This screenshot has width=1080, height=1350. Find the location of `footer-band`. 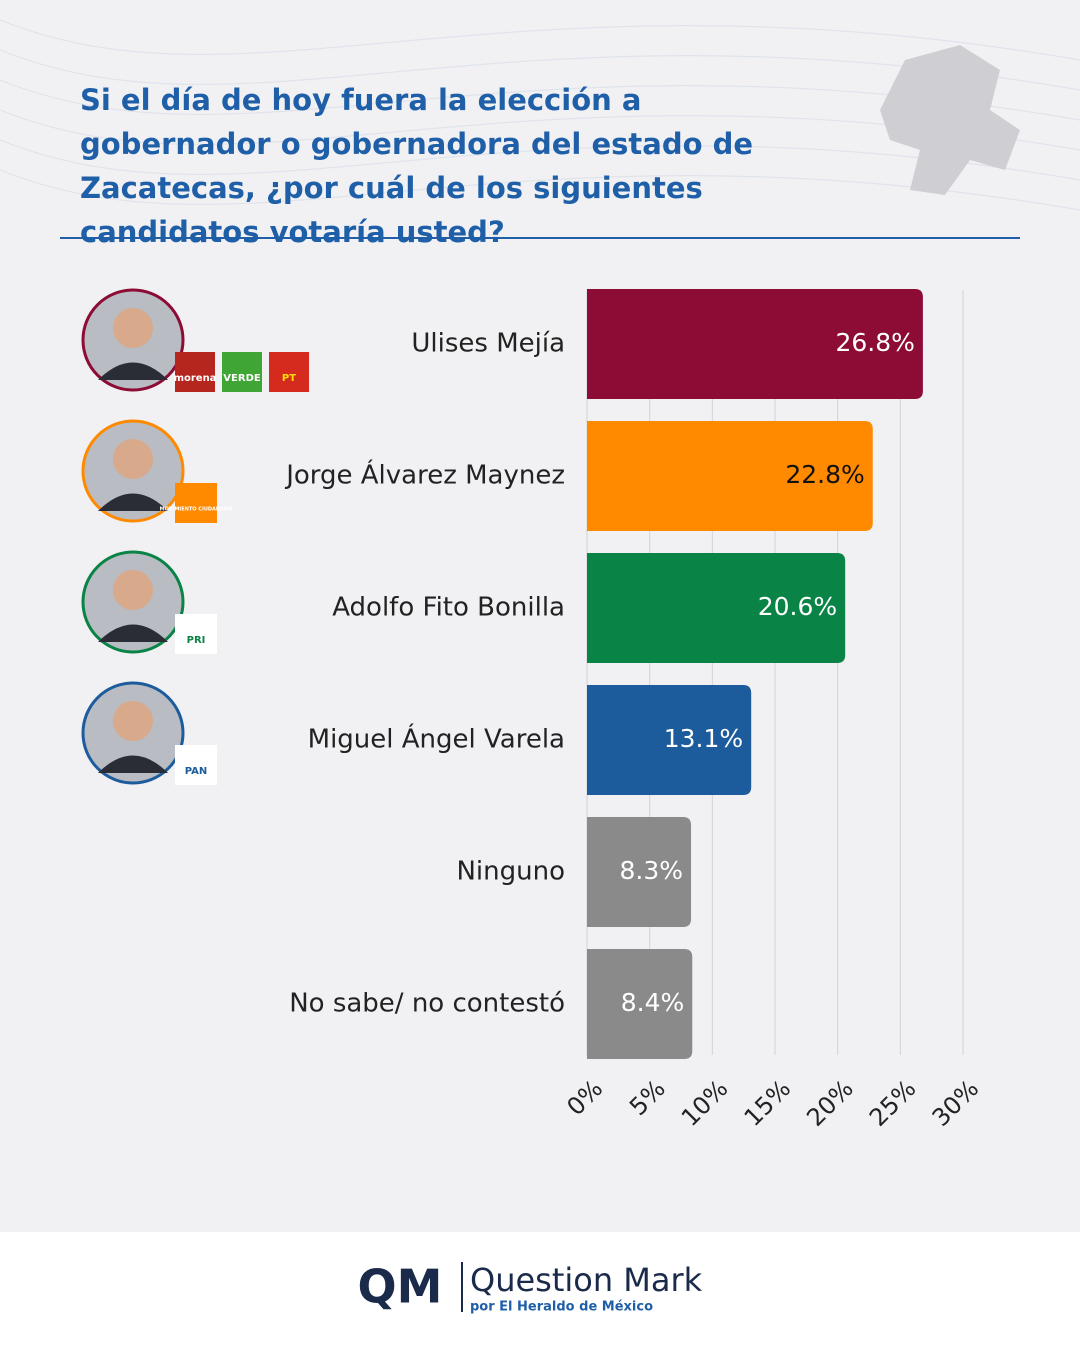

footer-band is located at coordinates (540, 1291).